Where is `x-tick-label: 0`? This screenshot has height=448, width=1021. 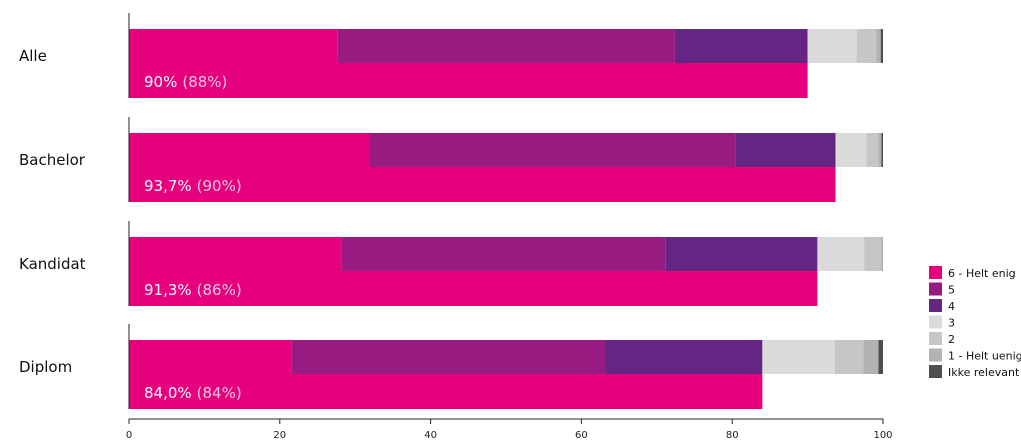
x-tick-label: 0 is located at coordinates (129, 435).